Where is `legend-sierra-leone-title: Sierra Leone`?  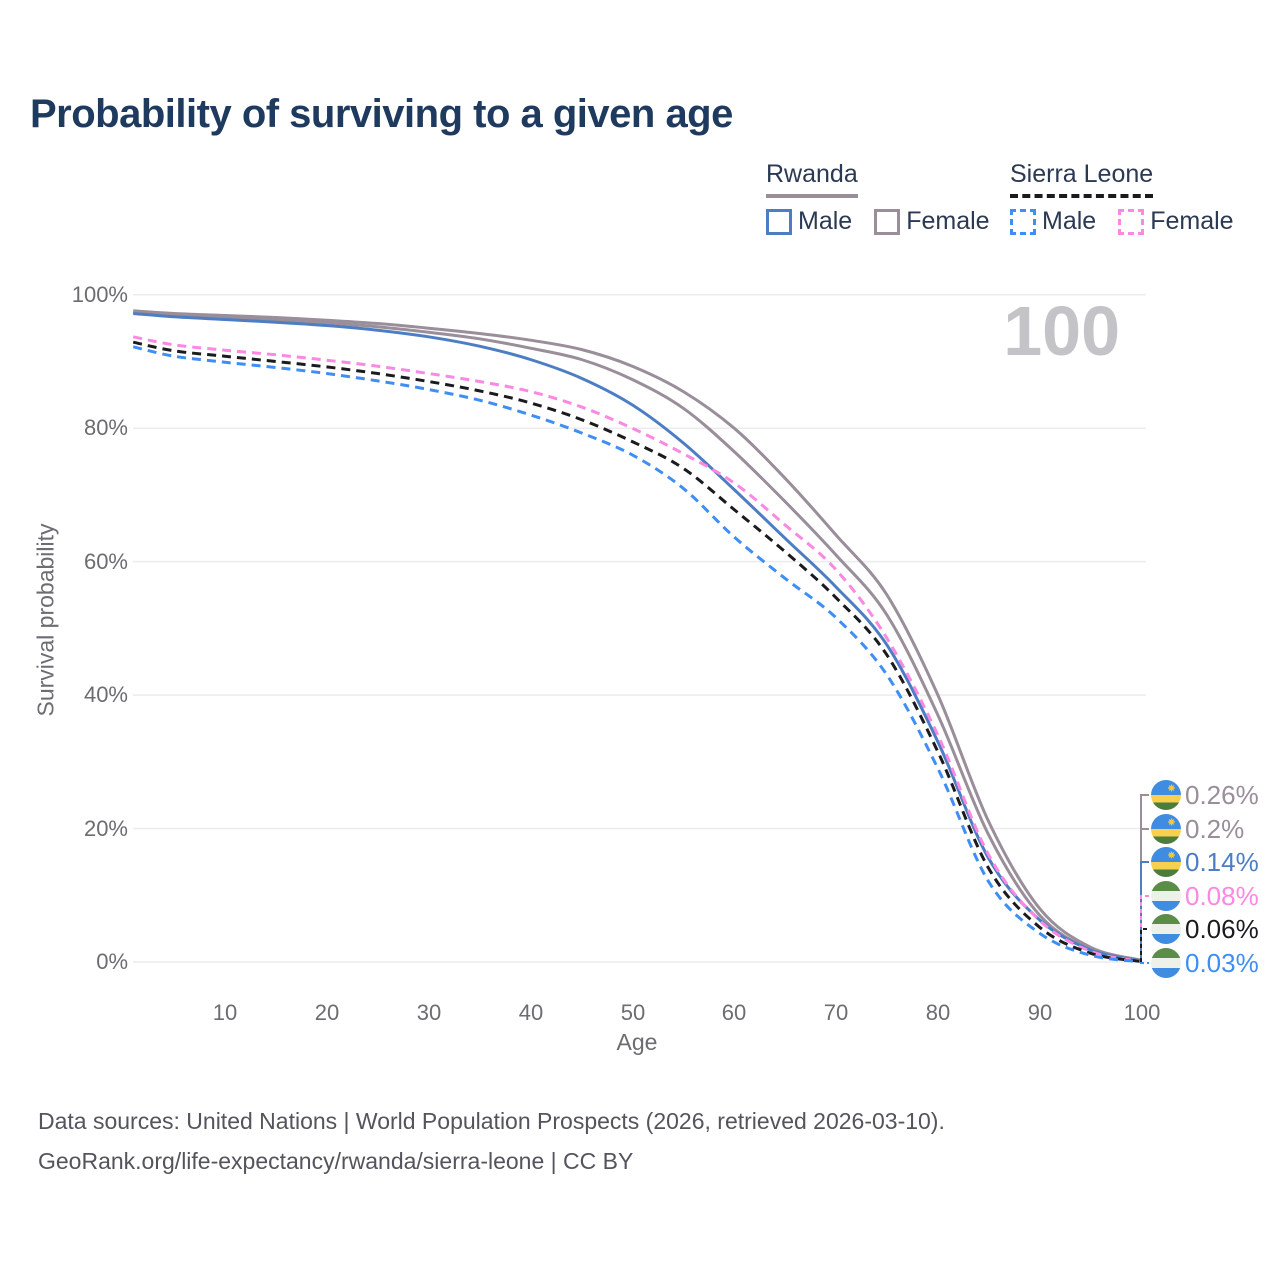 legend-sierra-leone-title: Sierra Leone is located at coordinates (1082, 179).